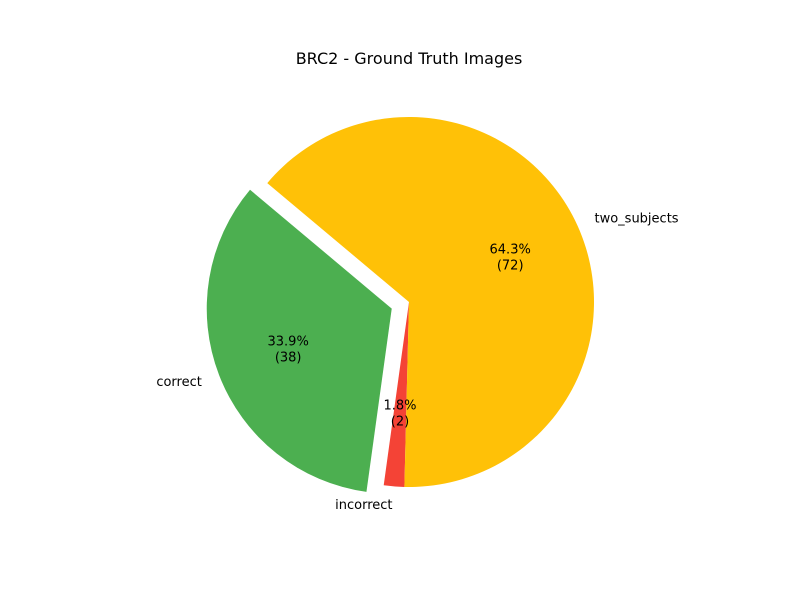 This screenshot has width=800, height=600. Describe the element at coordinates (363, 505) in the screenshot. I see `slice-label-incorrect: incorrect` at that location.